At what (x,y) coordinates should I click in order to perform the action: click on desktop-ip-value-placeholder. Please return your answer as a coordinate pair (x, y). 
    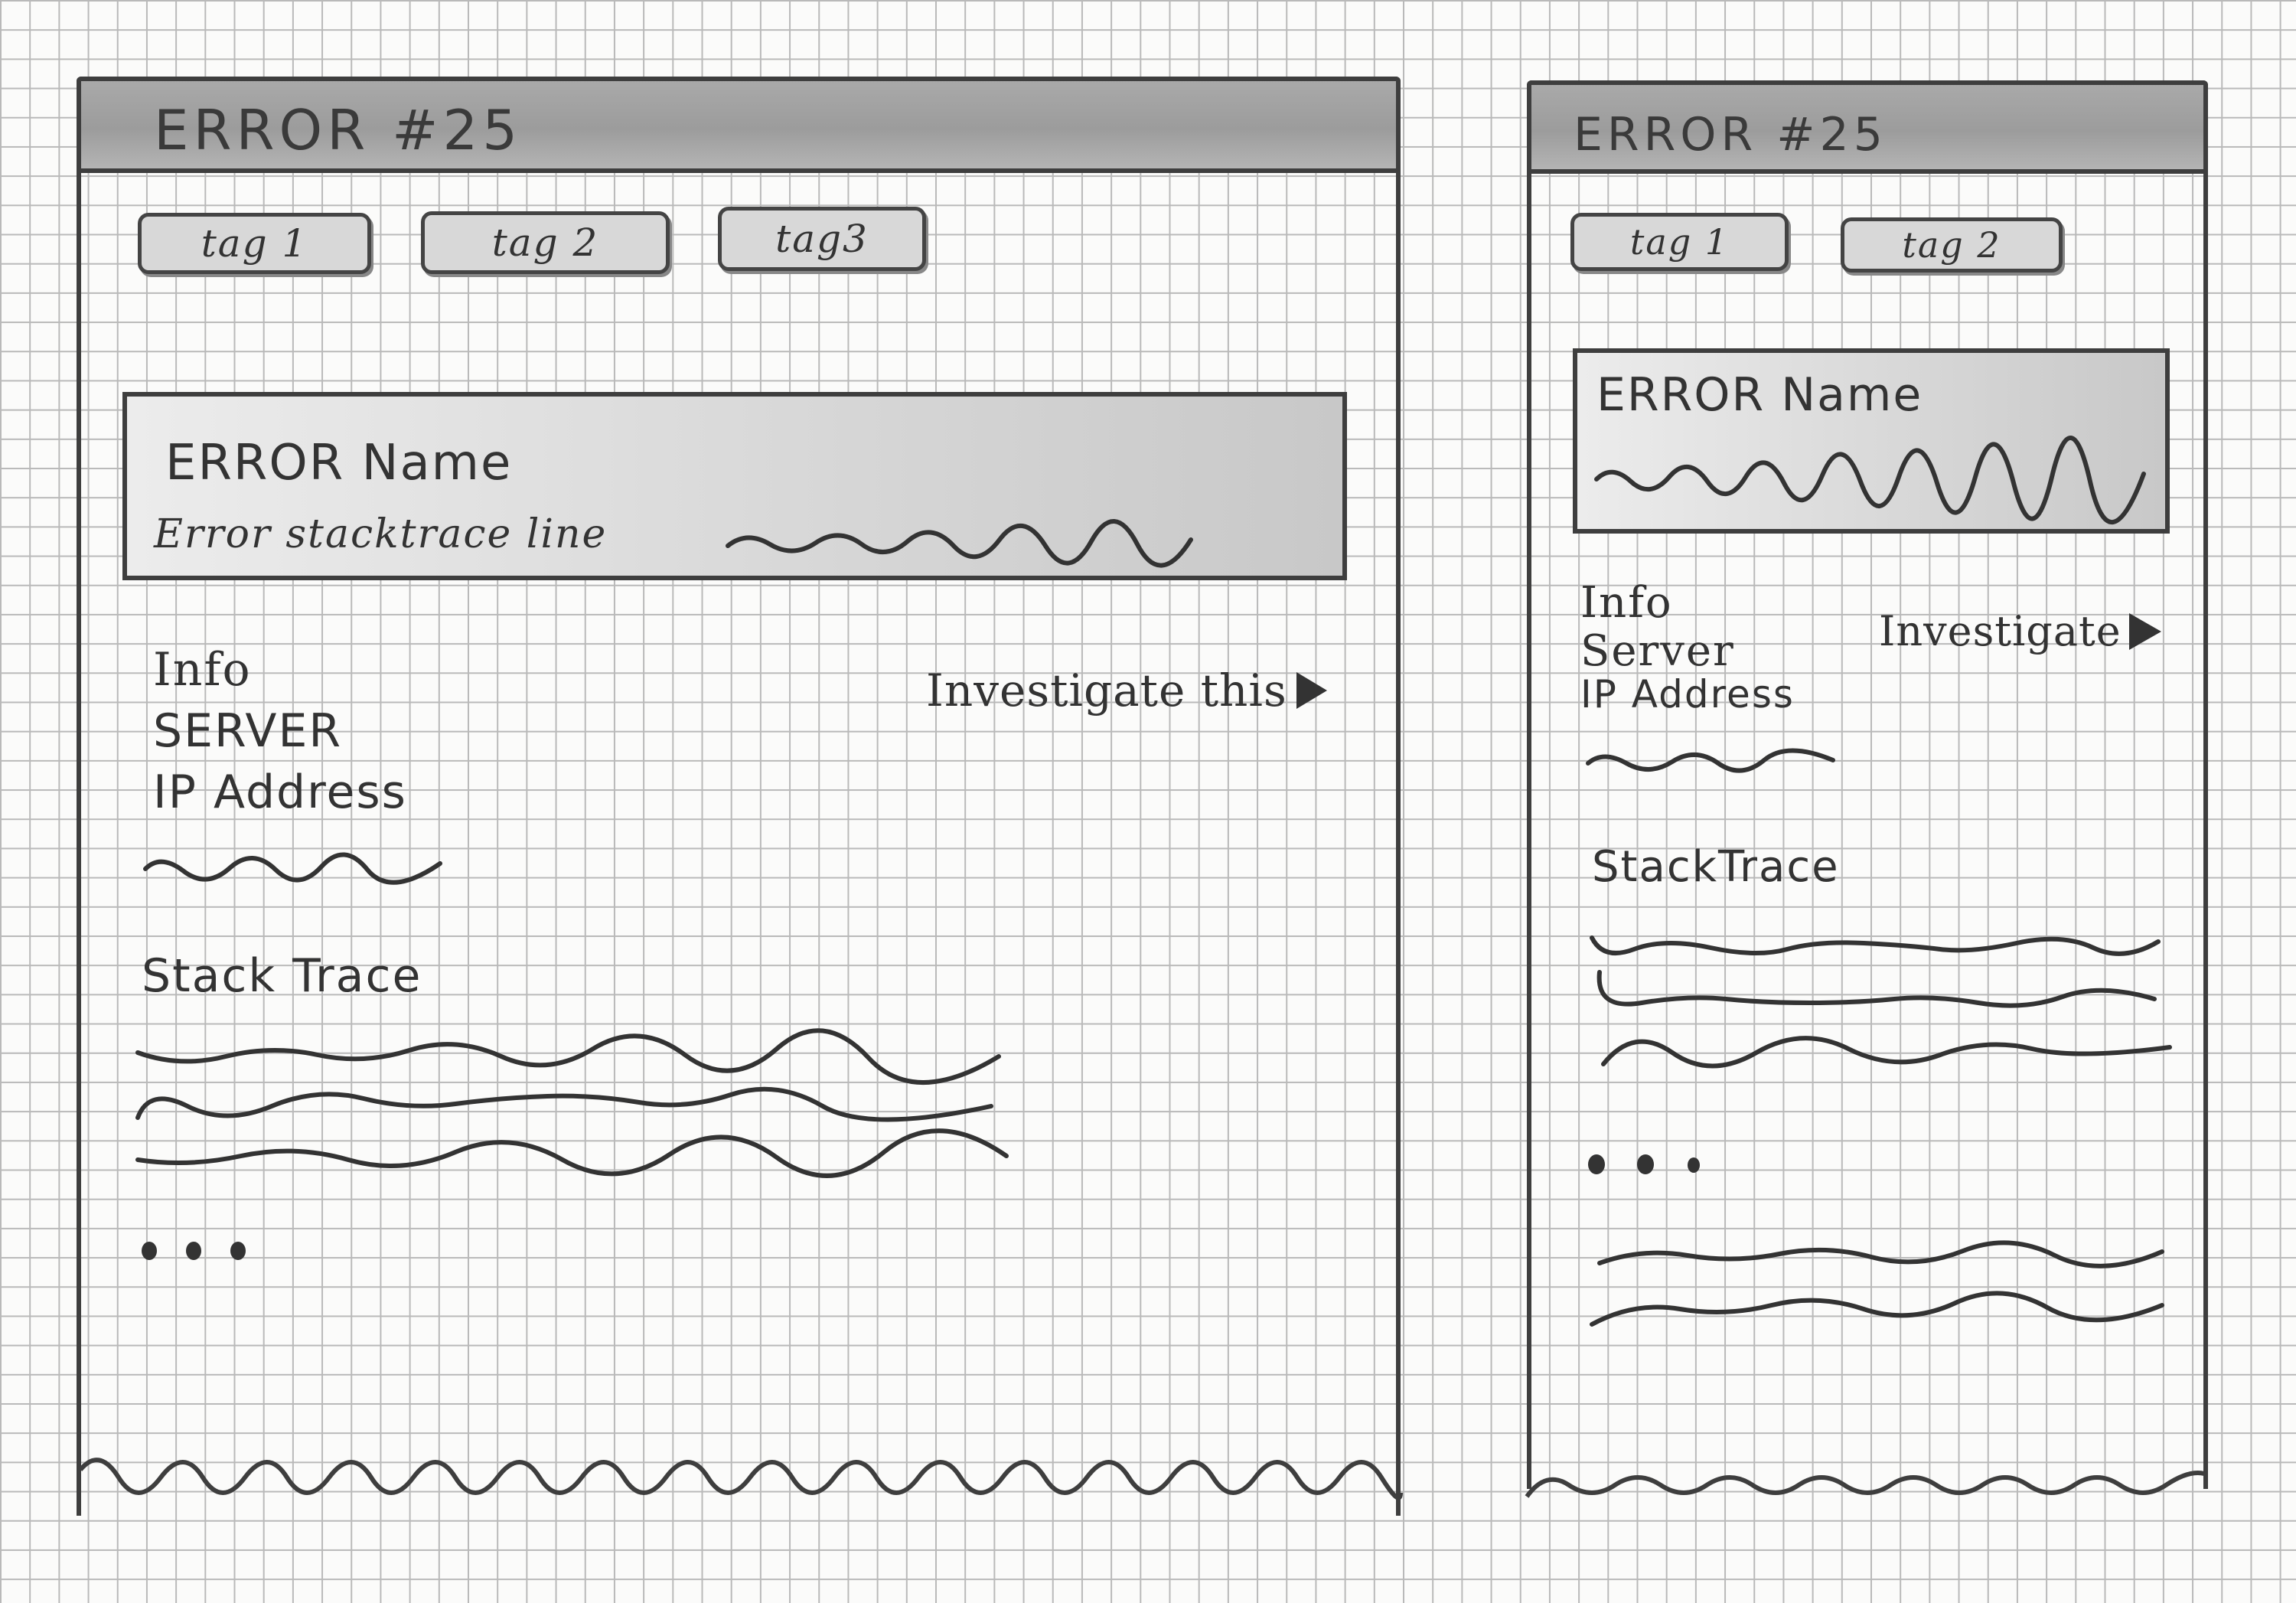
    Looking at the image, I should click on (292, 868).